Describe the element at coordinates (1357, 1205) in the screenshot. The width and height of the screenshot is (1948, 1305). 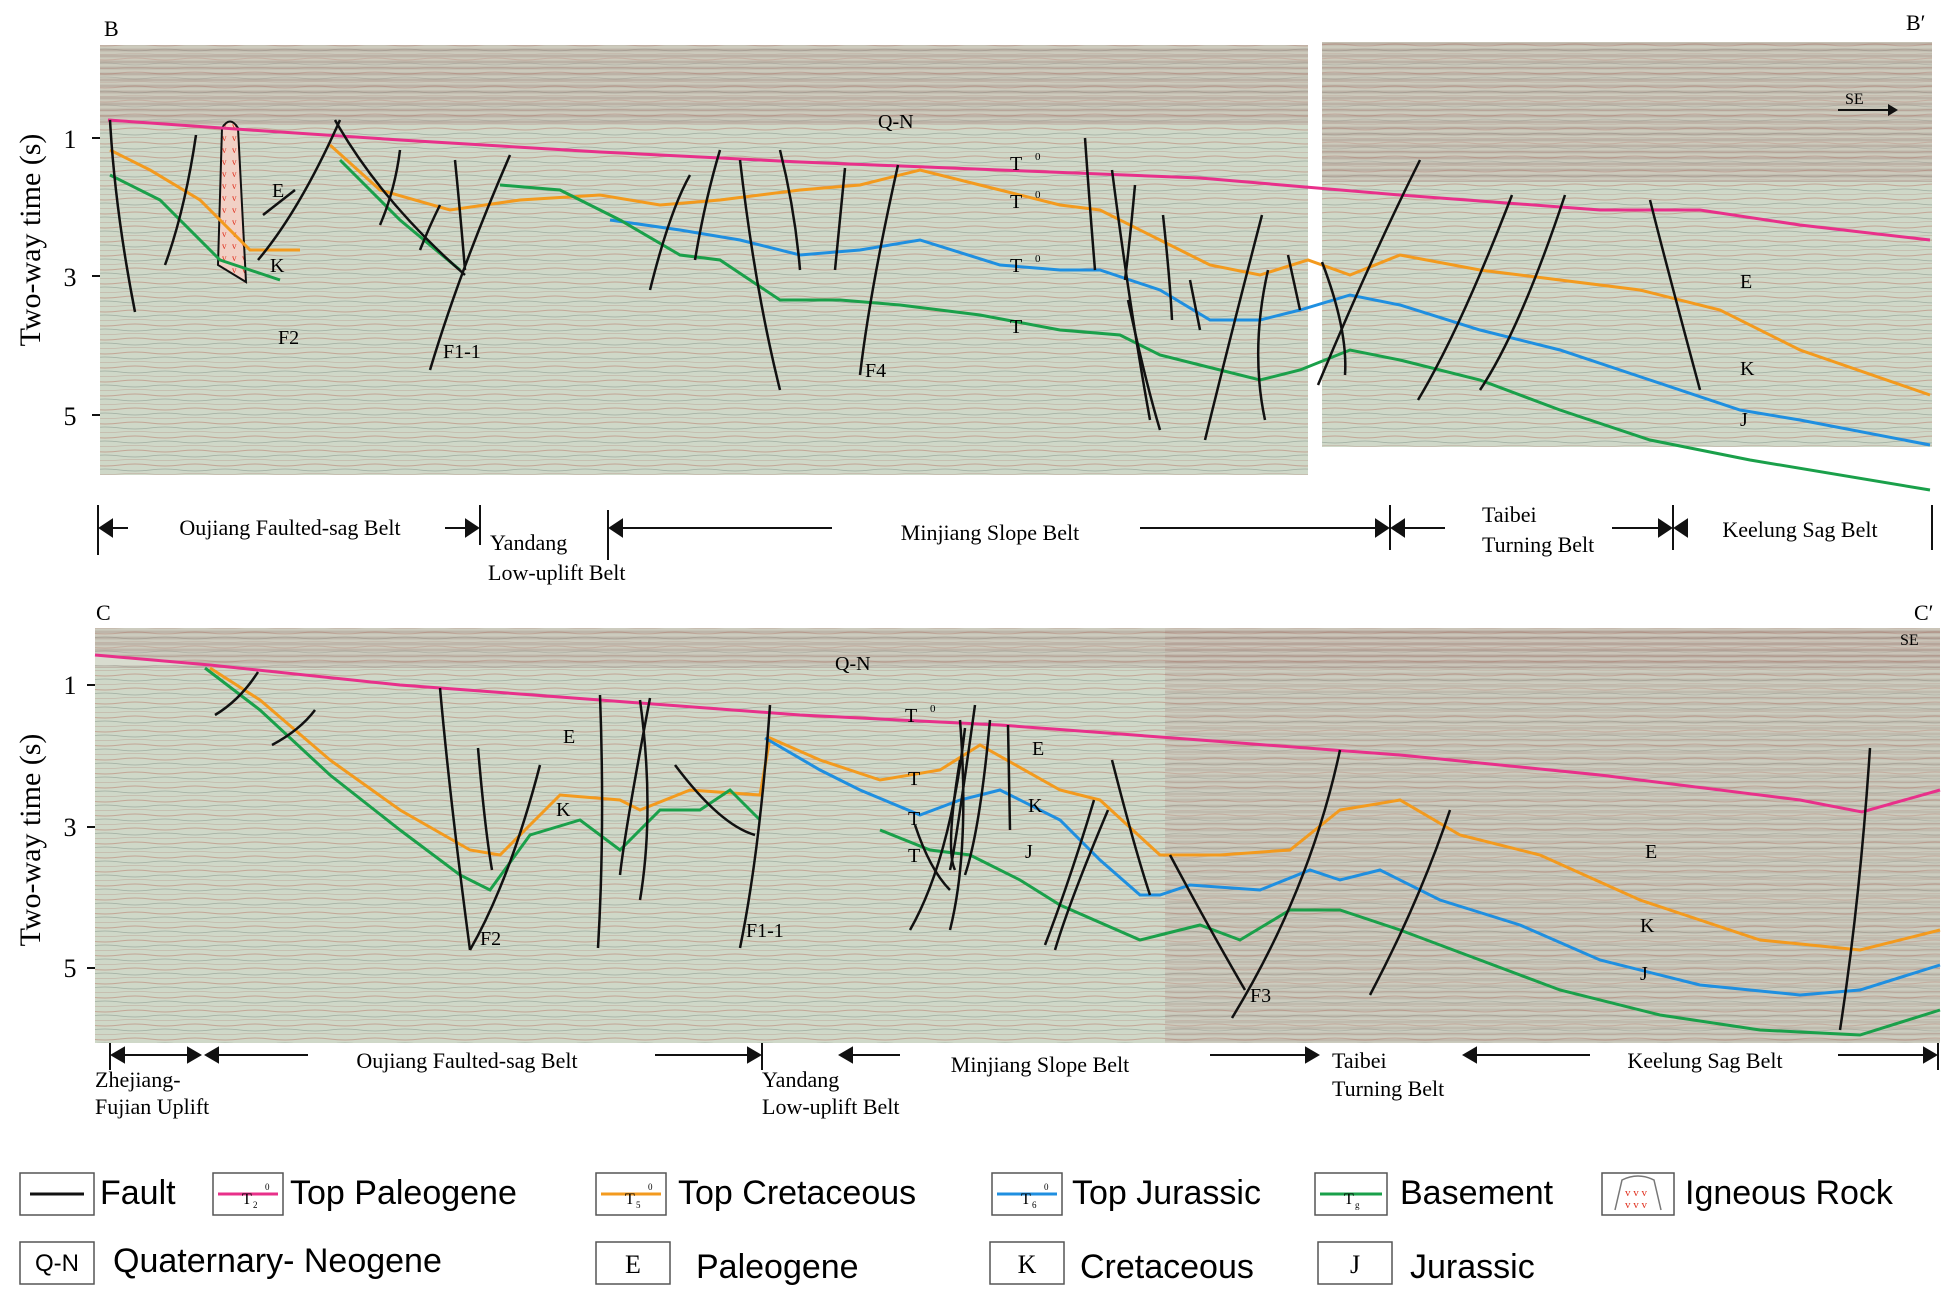
I see `legend-sub: g` at that location.